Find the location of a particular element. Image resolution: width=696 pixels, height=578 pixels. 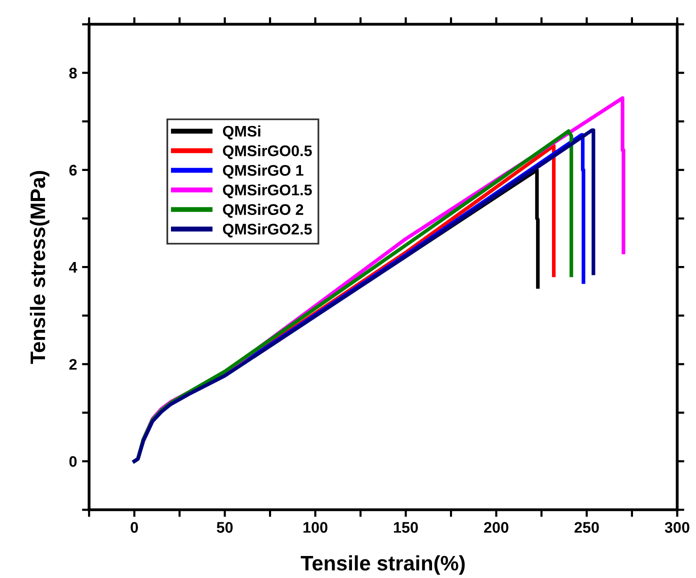

legend-label: QMSirGO 2 is located at coordinates (263, 211).